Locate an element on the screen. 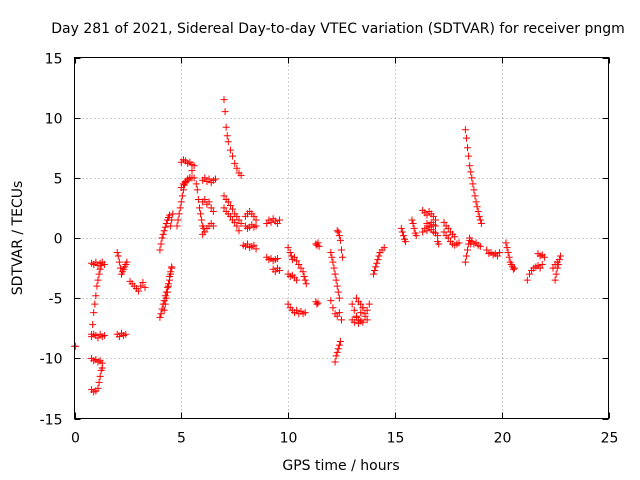  x-tick-label: 5 is located at coordinates (181, 439).